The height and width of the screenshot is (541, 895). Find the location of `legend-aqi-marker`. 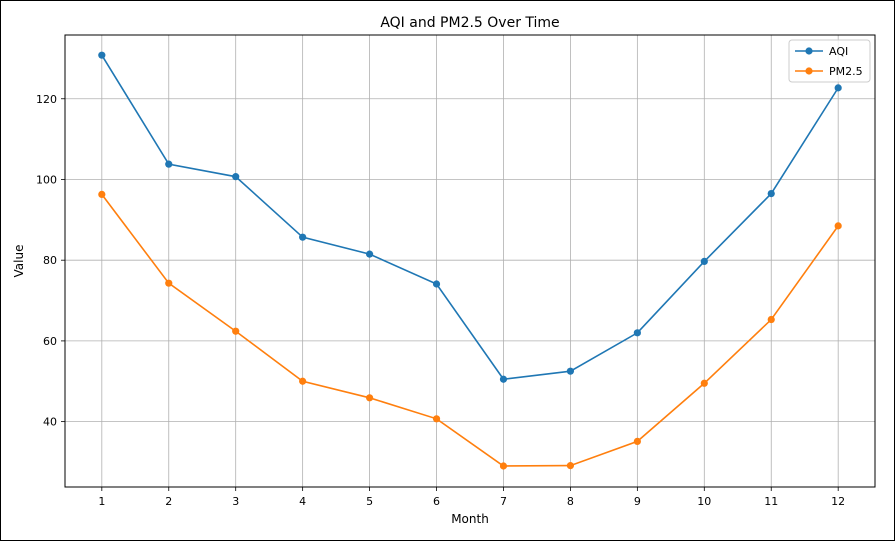

legend-aqi-marker is located at coordinates (809, 51).